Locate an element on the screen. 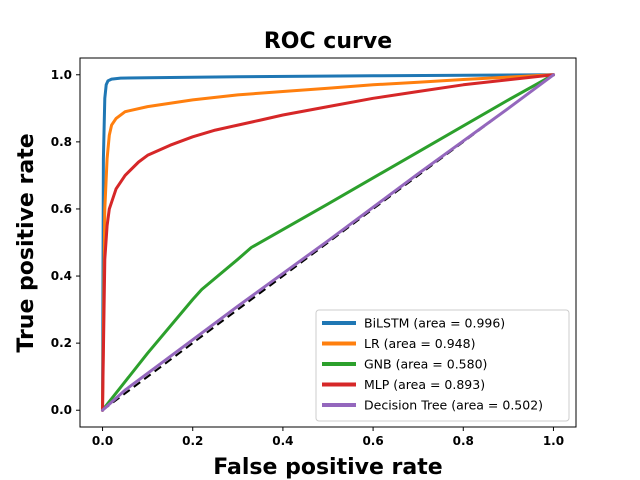 This screenshot has width=640, height=480. y-tick-label: 0.6 is located at coordinates (61, 209).